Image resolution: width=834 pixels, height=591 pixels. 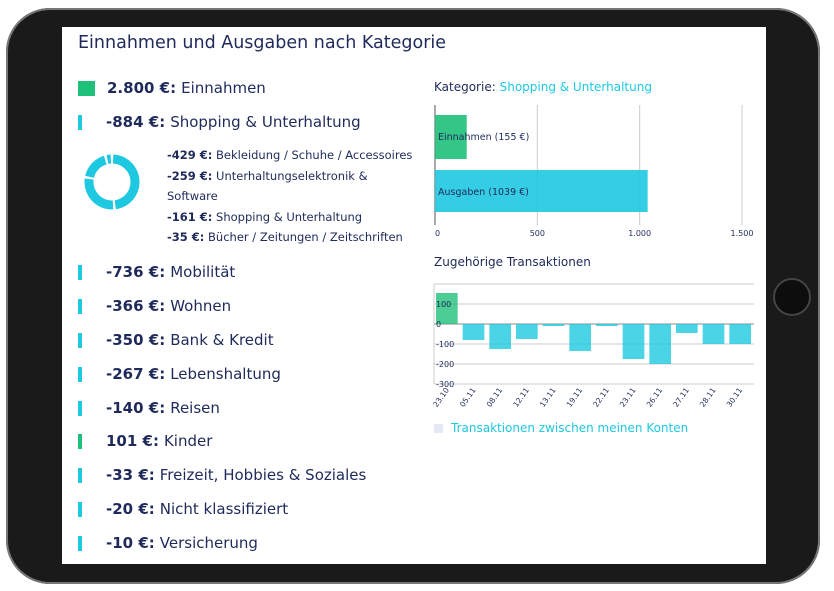 I want to click on category-label: Shopping & Unterhaltung, so click(x=265, y=122).